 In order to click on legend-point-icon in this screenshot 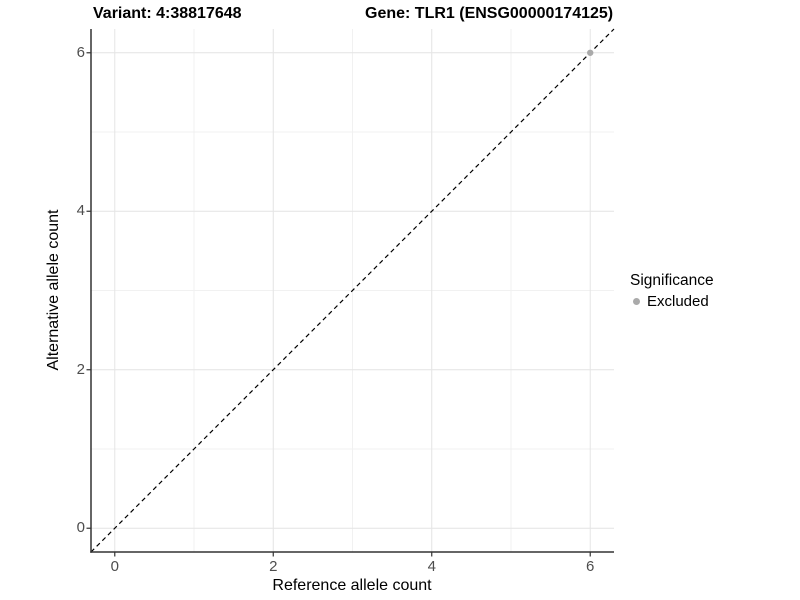, I will do `click(636, 301)`.